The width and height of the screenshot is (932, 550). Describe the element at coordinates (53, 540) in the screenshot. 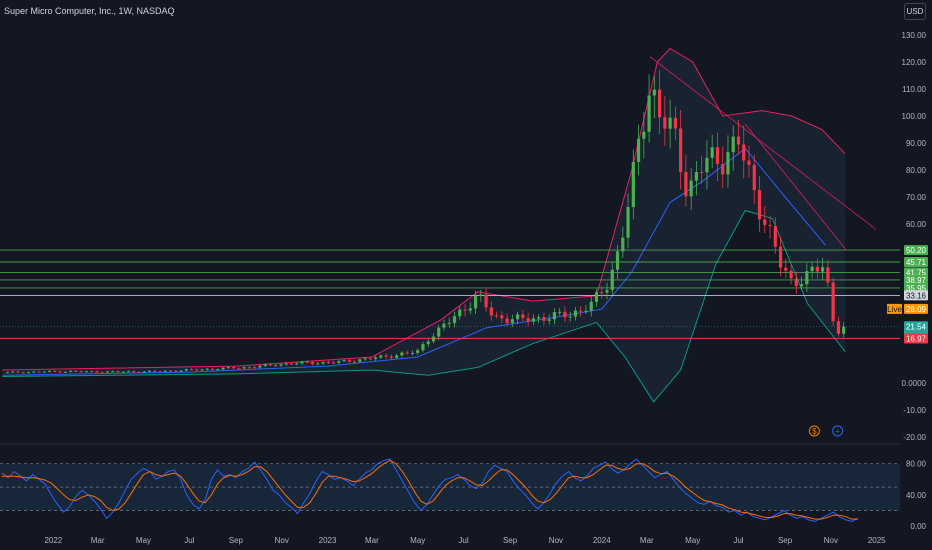

I see `time-tick-label: 2022` at that location.